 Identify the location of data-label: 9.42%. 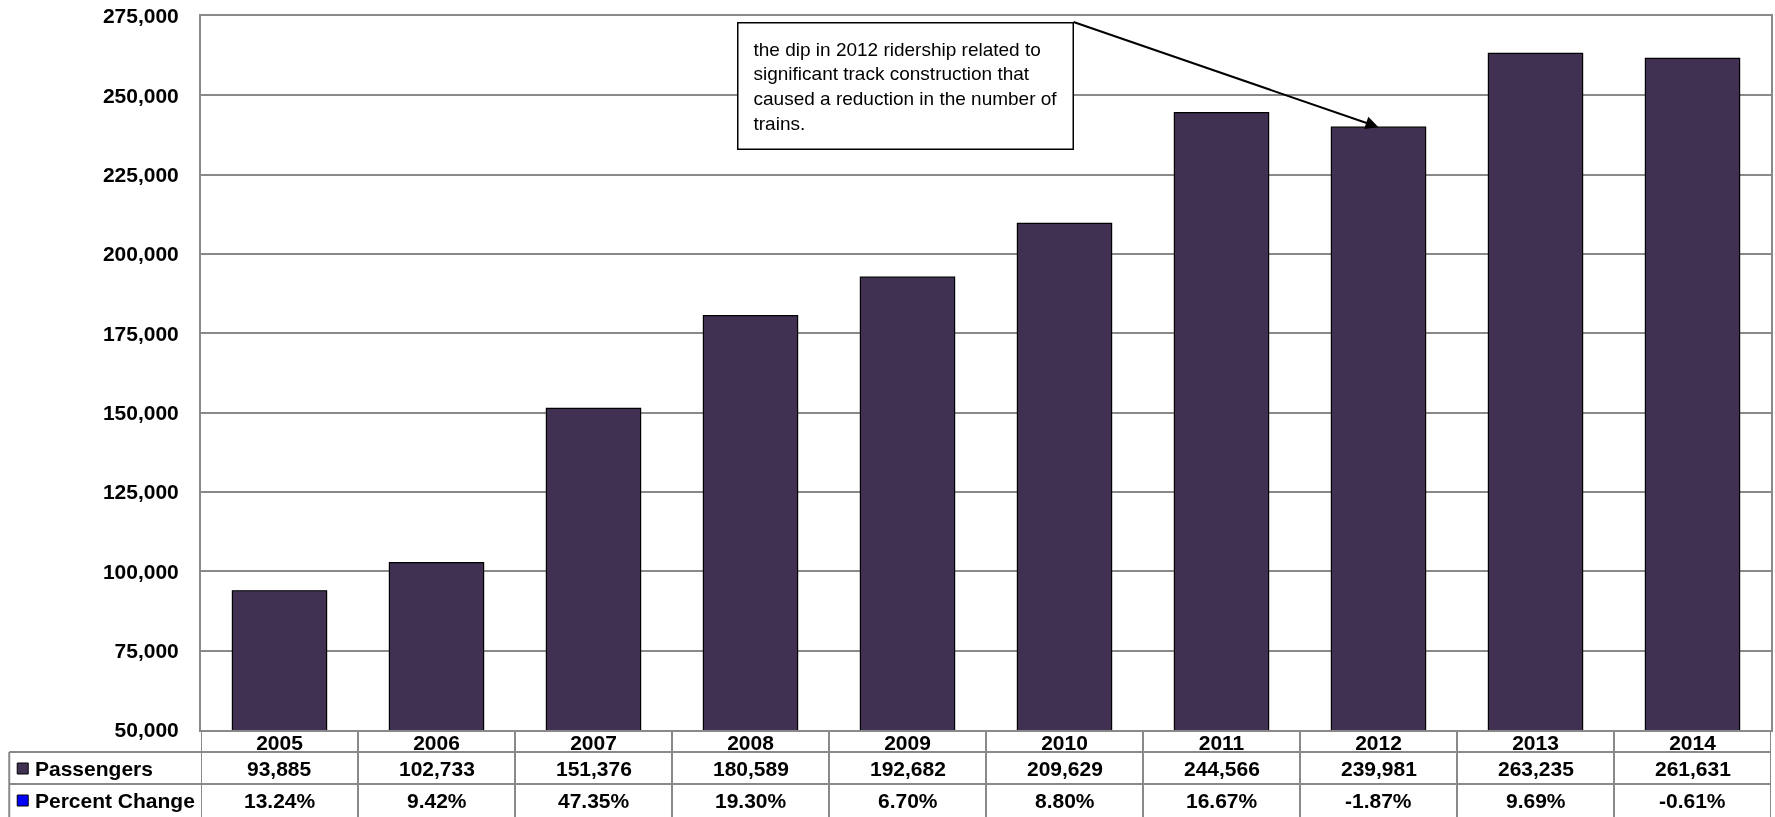
(437, 800).